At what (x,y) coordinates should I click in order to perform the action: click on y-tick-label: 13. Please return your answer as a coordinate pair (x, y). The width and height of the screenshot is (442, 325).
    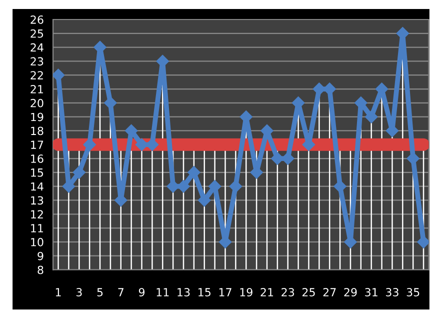
    Looking at the image, I should click on (37, 200).